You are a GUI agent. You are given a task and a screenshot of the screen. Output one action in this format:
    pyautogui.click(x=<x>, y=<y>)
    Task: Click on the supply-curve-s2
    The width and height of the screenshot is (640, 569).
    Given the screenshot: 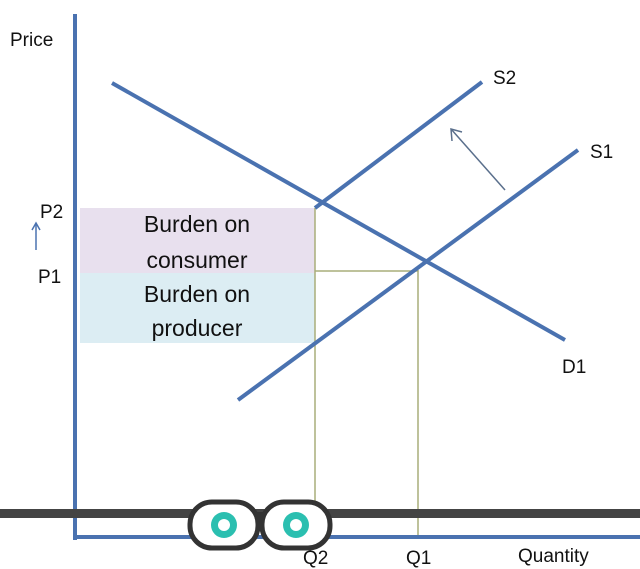 What is the action you would take?
    pyautogui.click(x=398, y=145)
    